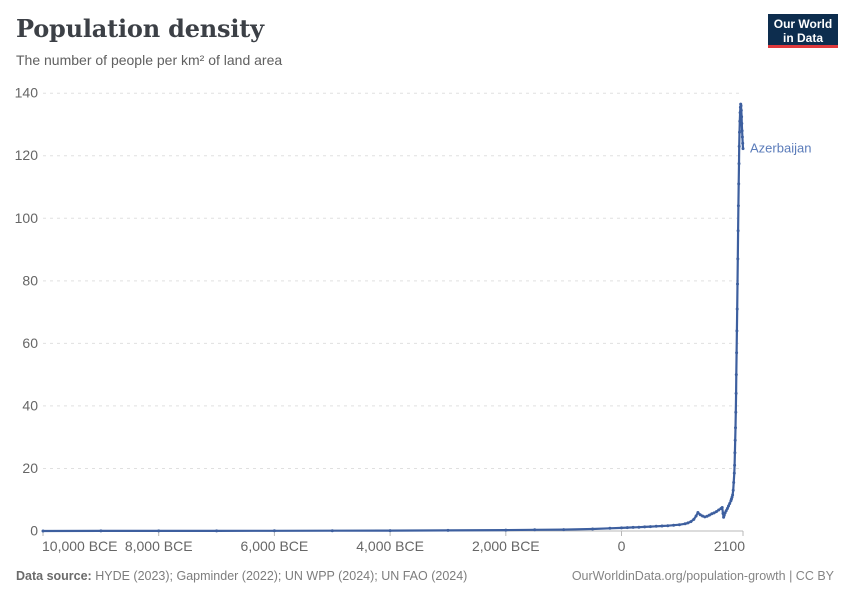 This screenshot has width=850, height=600. I want to click on x-axis-tick-label: 0, so click(622, 546).